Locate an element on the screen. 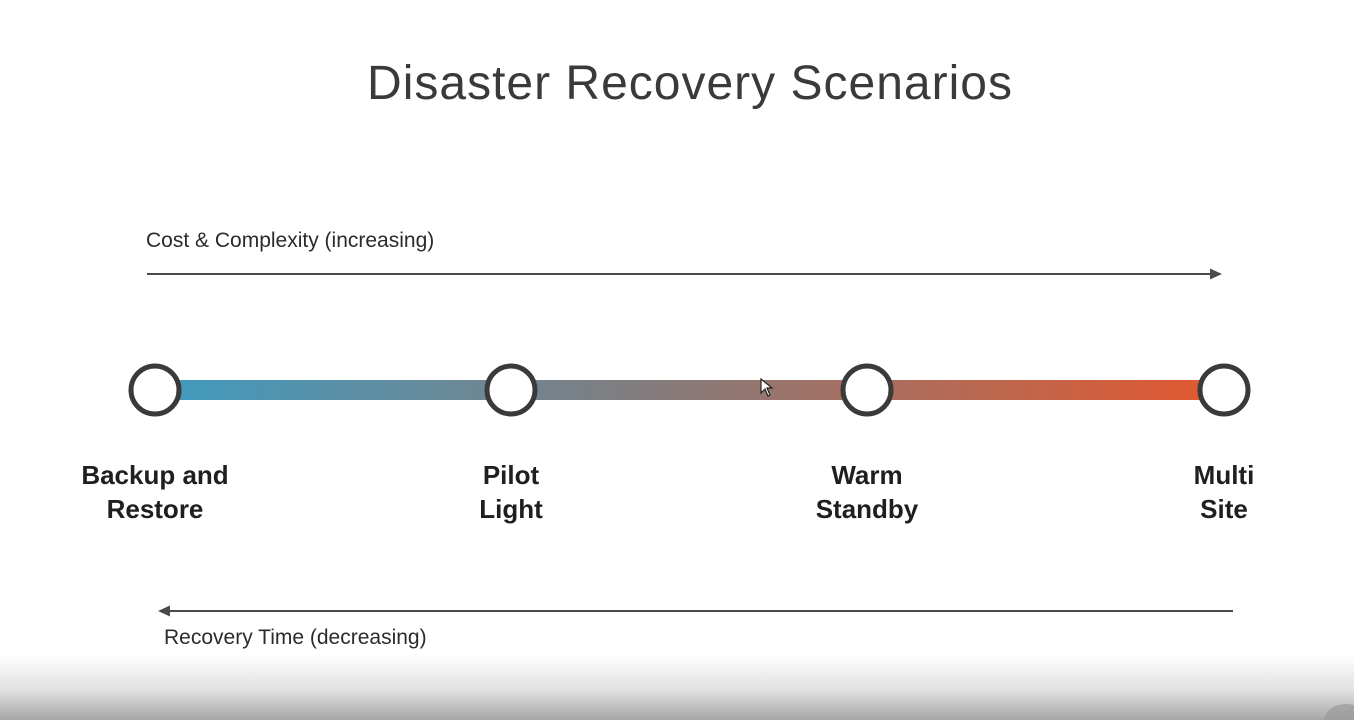 This screenshot has height=720, width=1354. stage-label-line: Restore is located at coordinates (155, 509).